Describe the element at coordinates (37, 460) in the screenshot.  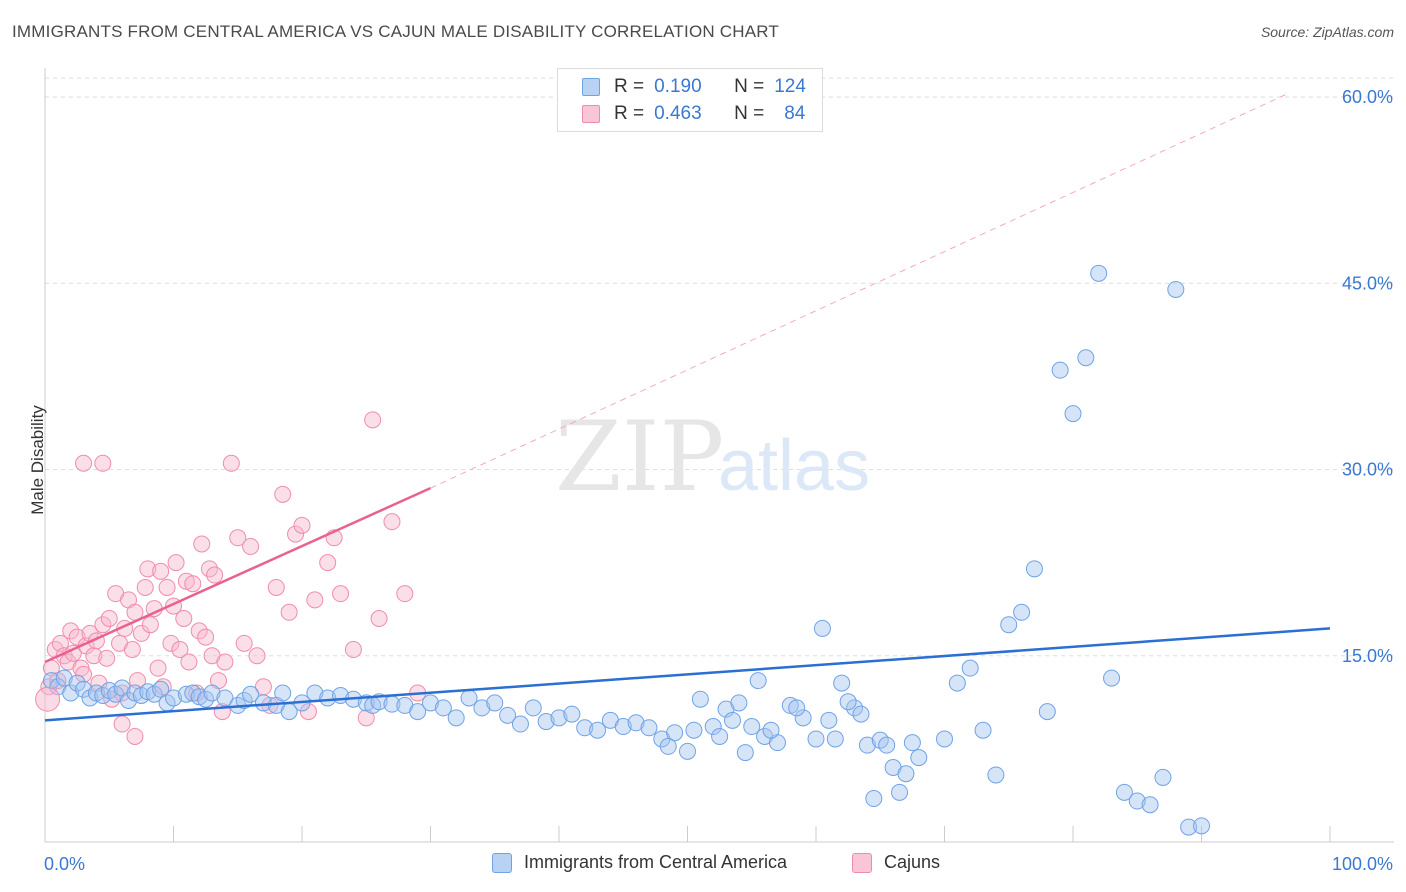
I see `y-axis-label: Male Disability` at that location.